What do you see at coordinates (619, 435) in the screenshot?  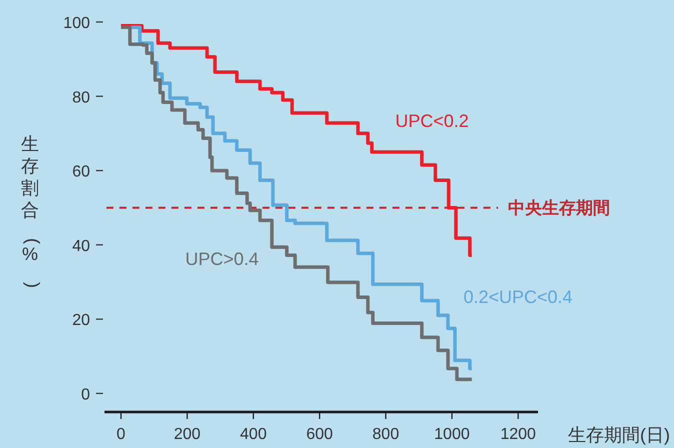 I see `x-axis-title: 生存期間(日)` at bounding box center [619, 435].